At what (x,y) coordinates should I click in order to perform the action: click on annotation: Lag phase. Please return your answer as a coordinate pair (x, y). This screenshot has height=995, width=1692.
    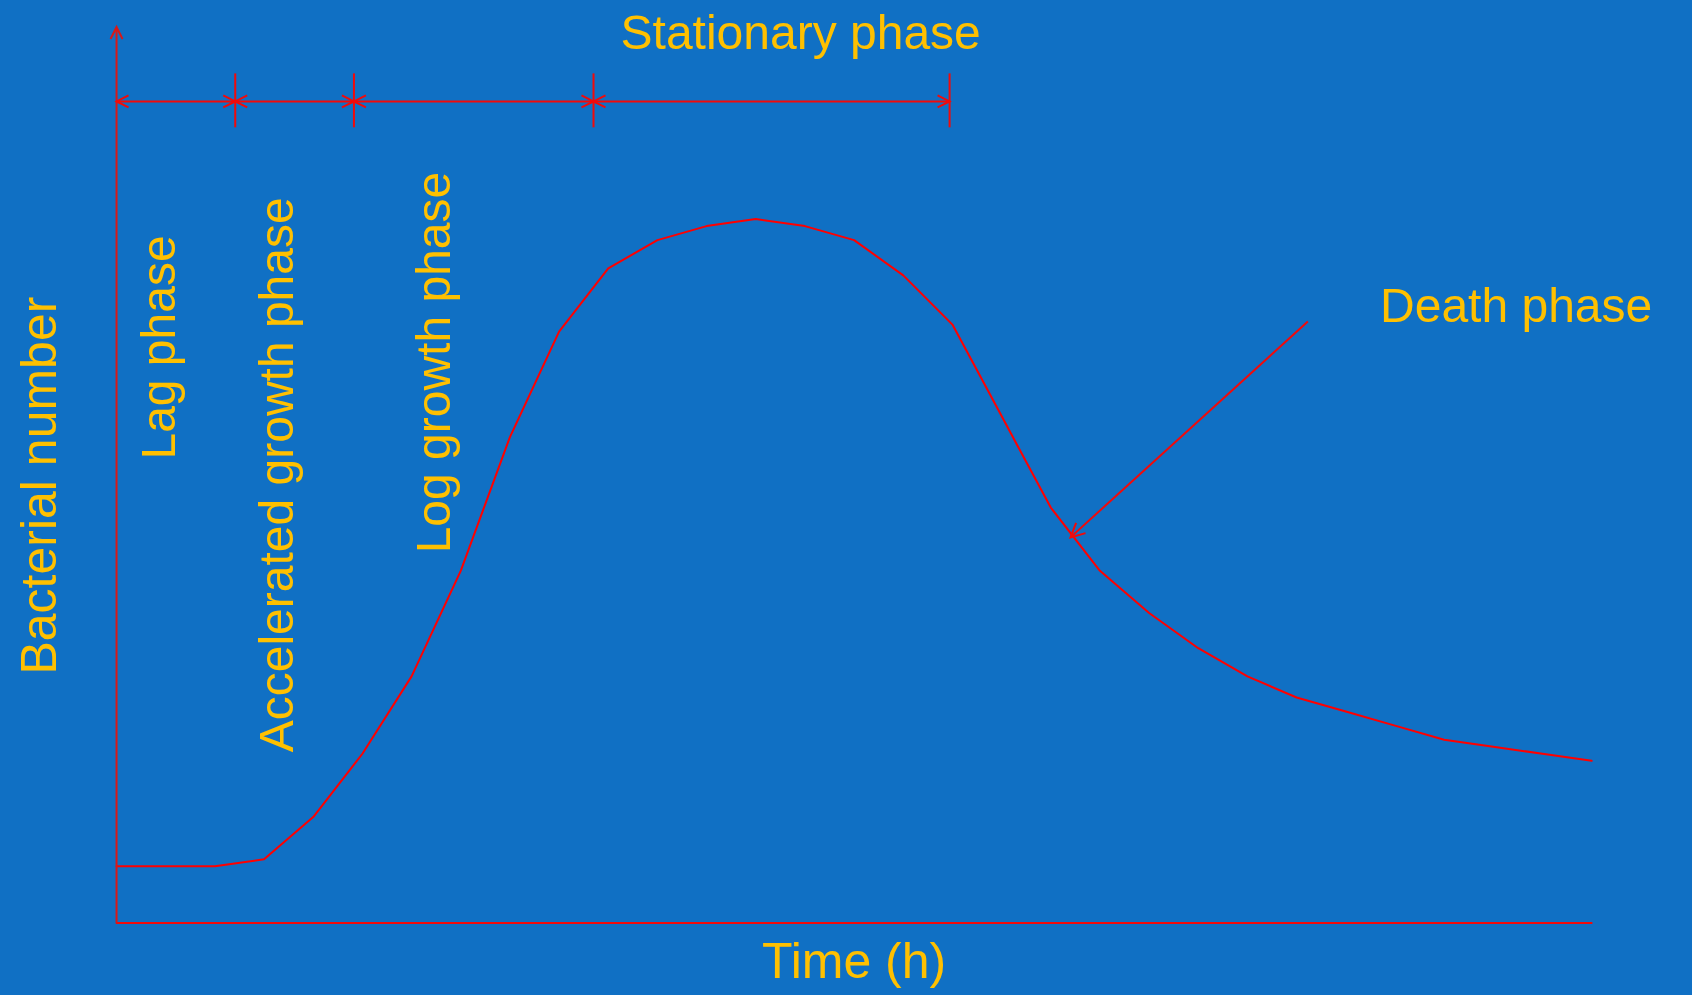
    Looking at the image, I should click on (159, 347).